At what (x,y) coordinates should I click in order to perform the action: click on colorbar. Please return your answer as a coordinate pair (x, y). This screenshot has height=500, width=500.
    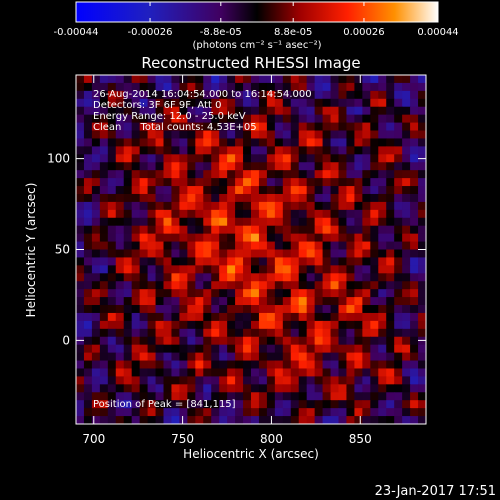
    Looking at the image, I should click on (257, 12).